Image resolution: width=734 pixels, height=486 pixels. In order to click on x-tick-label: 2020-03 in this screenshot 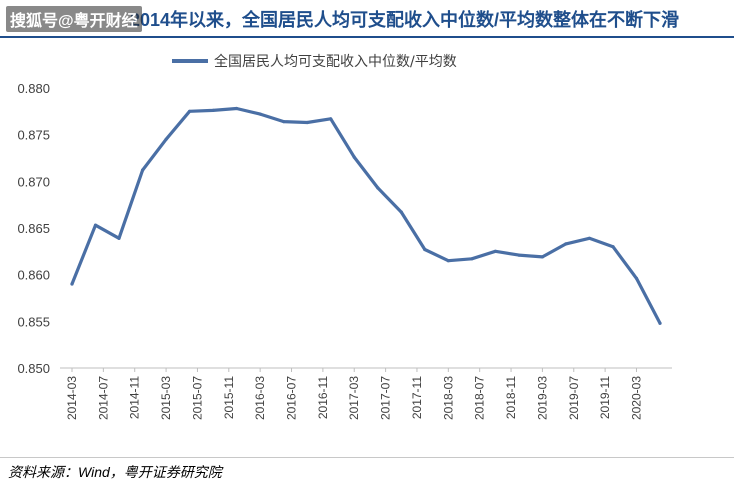, I will do `click(636, 398)`.